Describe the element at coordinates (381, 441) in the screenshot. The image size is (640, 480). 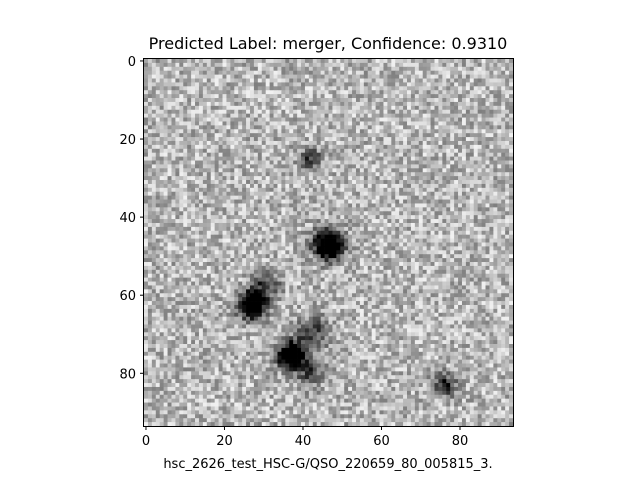
I see `x-tick-label: 60` at that location.